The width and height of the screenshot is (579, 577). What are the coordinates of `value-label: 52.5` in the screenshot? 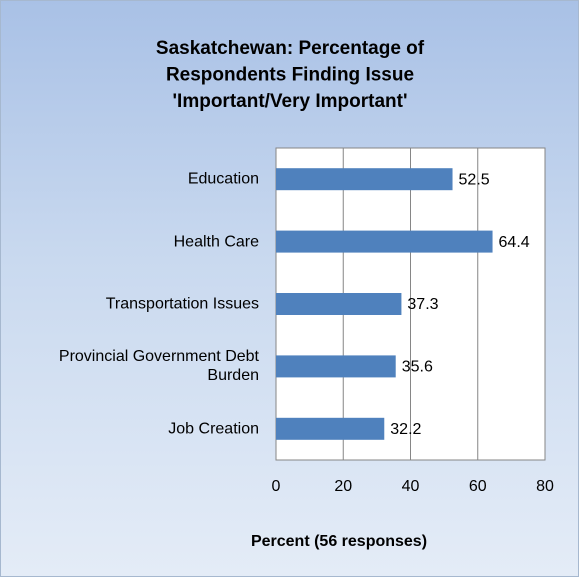 It's located at (474, 179).